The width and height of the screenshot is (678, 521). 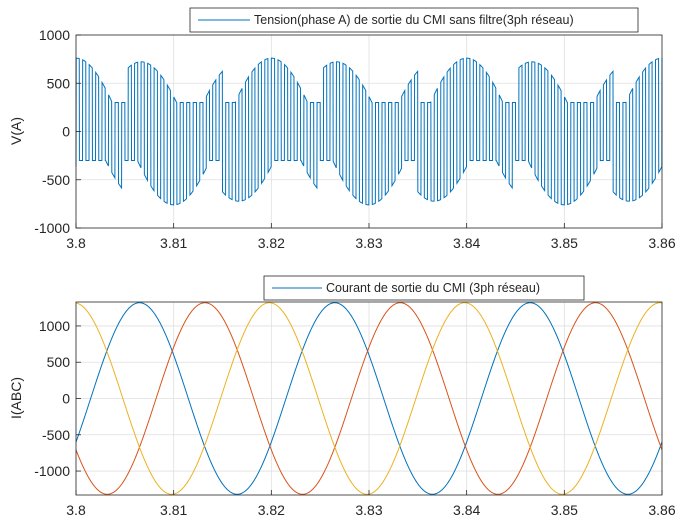 I want to click on current-y-tick-label: 1000, so click(x=54, y=326).